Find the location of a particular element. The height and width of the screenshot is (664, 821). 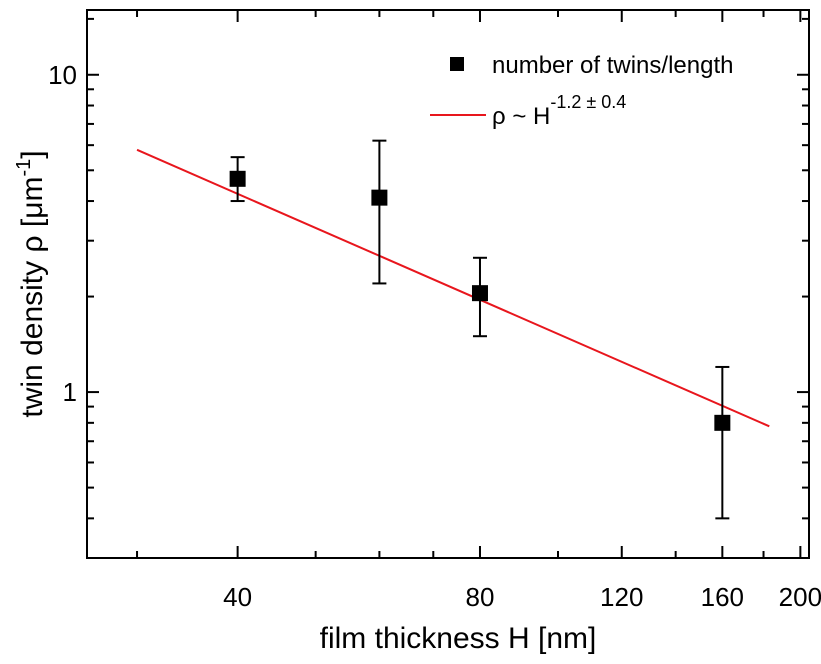

x-tick-label: 160 is located at coordinates (722, 597).